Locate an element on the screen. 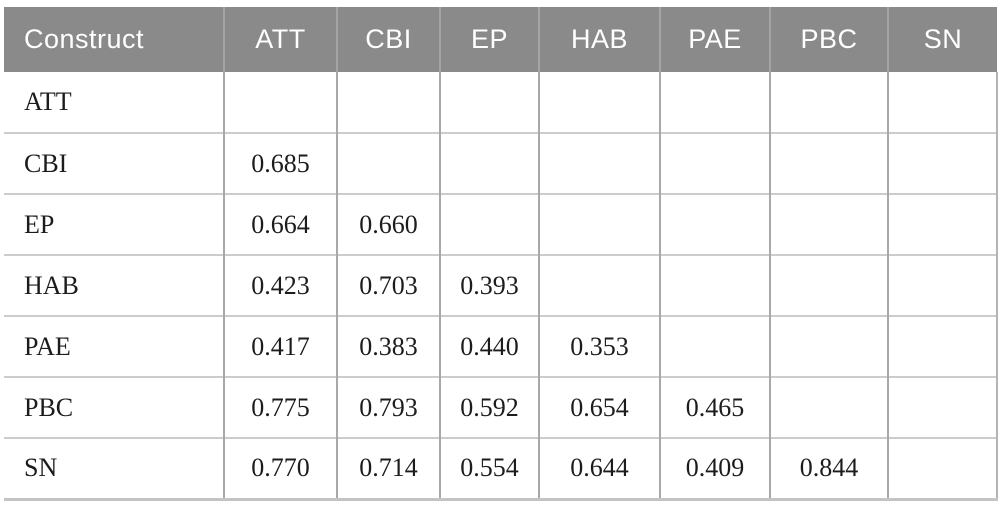 Image resolution: width=1000 pixels, height=521 pixels. row-ep: EP 0.664 0.660 is located at coordinates (501, 224).